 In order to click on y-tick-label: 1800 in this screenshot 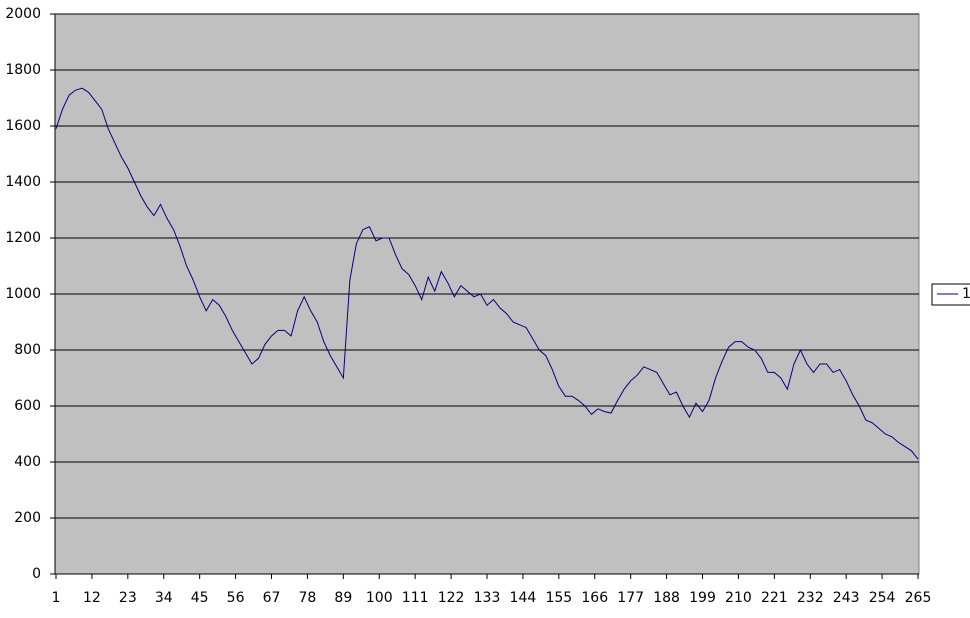, I will do `click(23, 70)`.